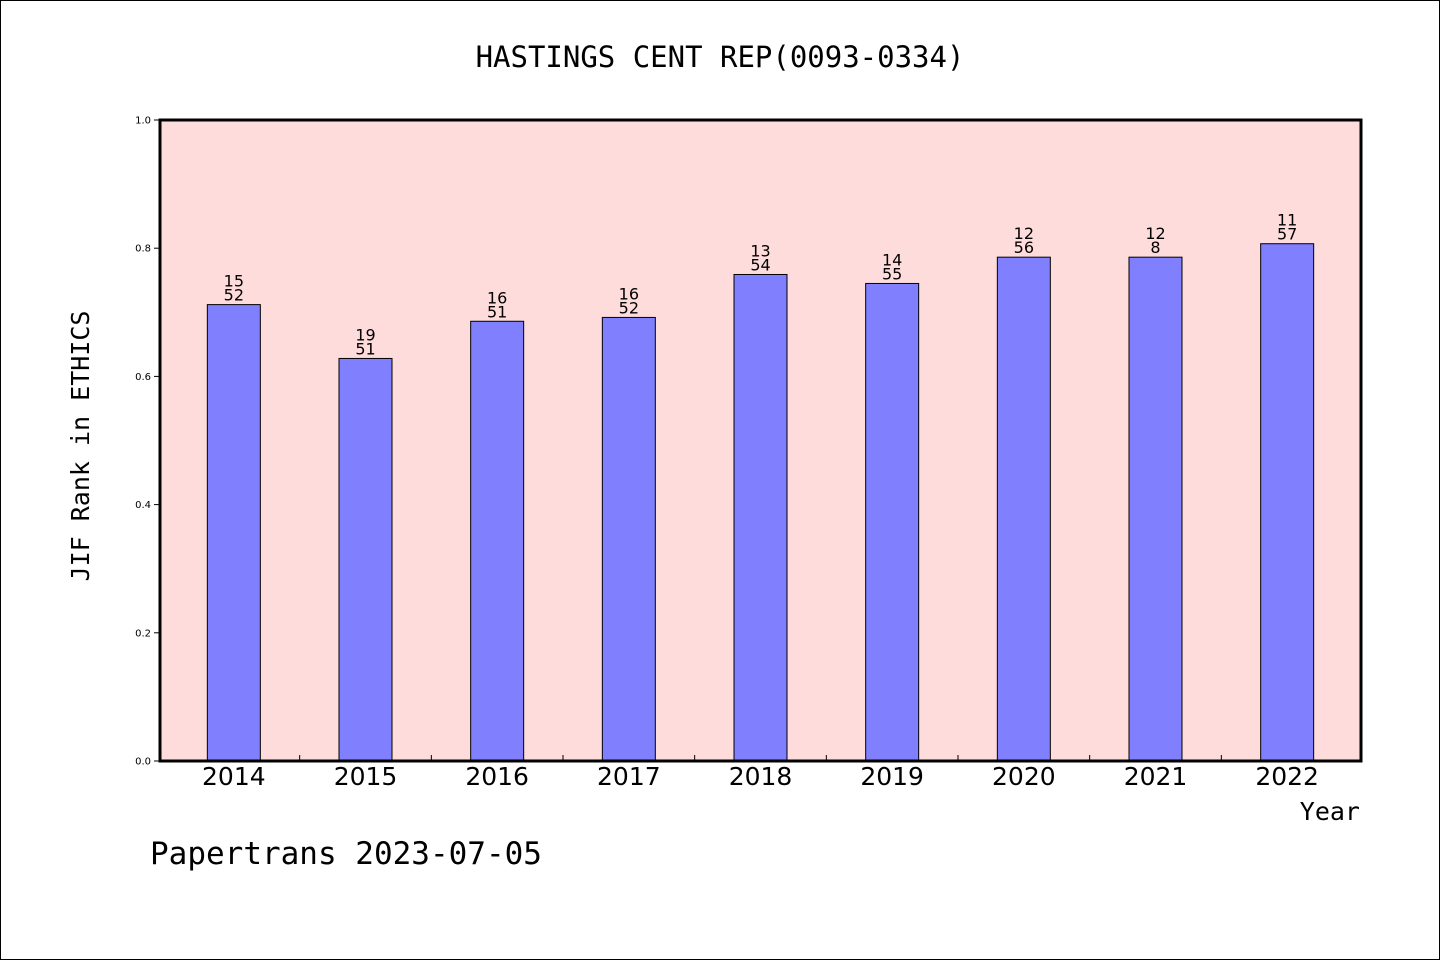 Image resolution: width=1440 pixels, height=960 pixels. What do you see at coordinates (720, 57) in the screenshot?
I see `chart-title: HASTINGS CENT REP(0093-0334)` at bounding box center [720, 57].